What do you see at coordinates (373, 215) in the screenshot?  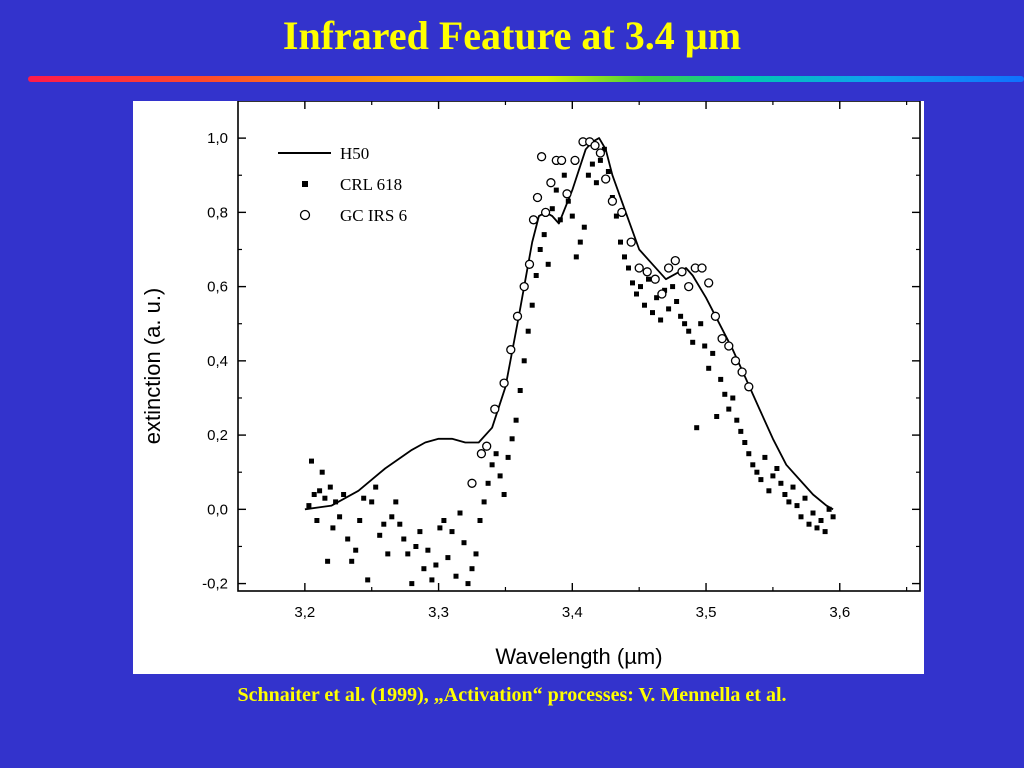 I see `legend-label: GC IRS 6` at bounding box center [373, 215].